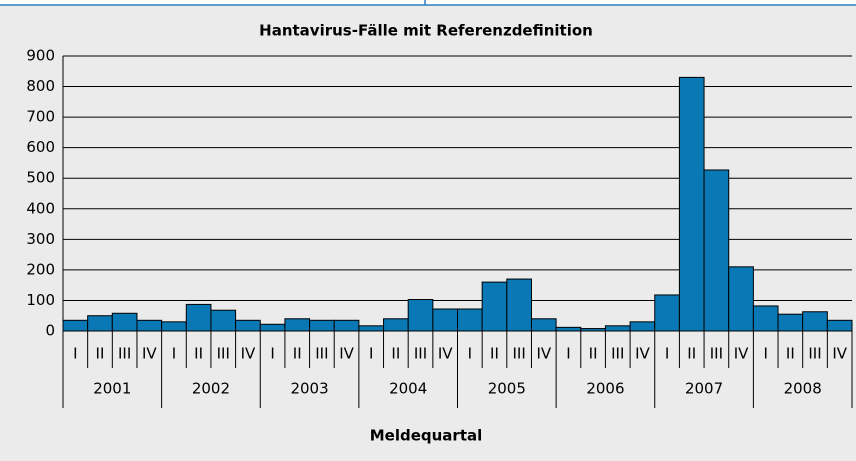  Describe the element at coordinates (112, 389) in the screenshot. I see `x-group-label: 2001` at that location.